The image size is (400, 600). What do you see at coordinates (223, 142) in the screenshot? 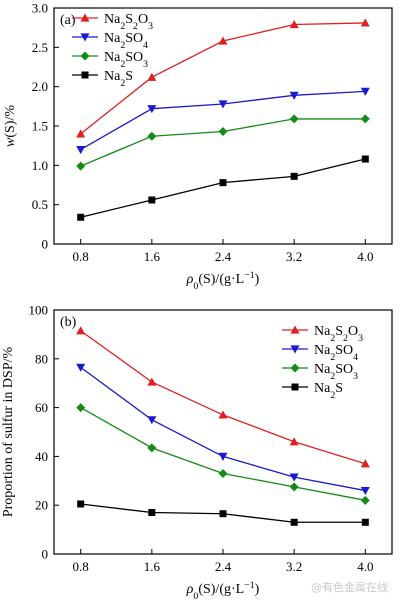
I see `series-line-na2so3` at bounding box center [223, 142].